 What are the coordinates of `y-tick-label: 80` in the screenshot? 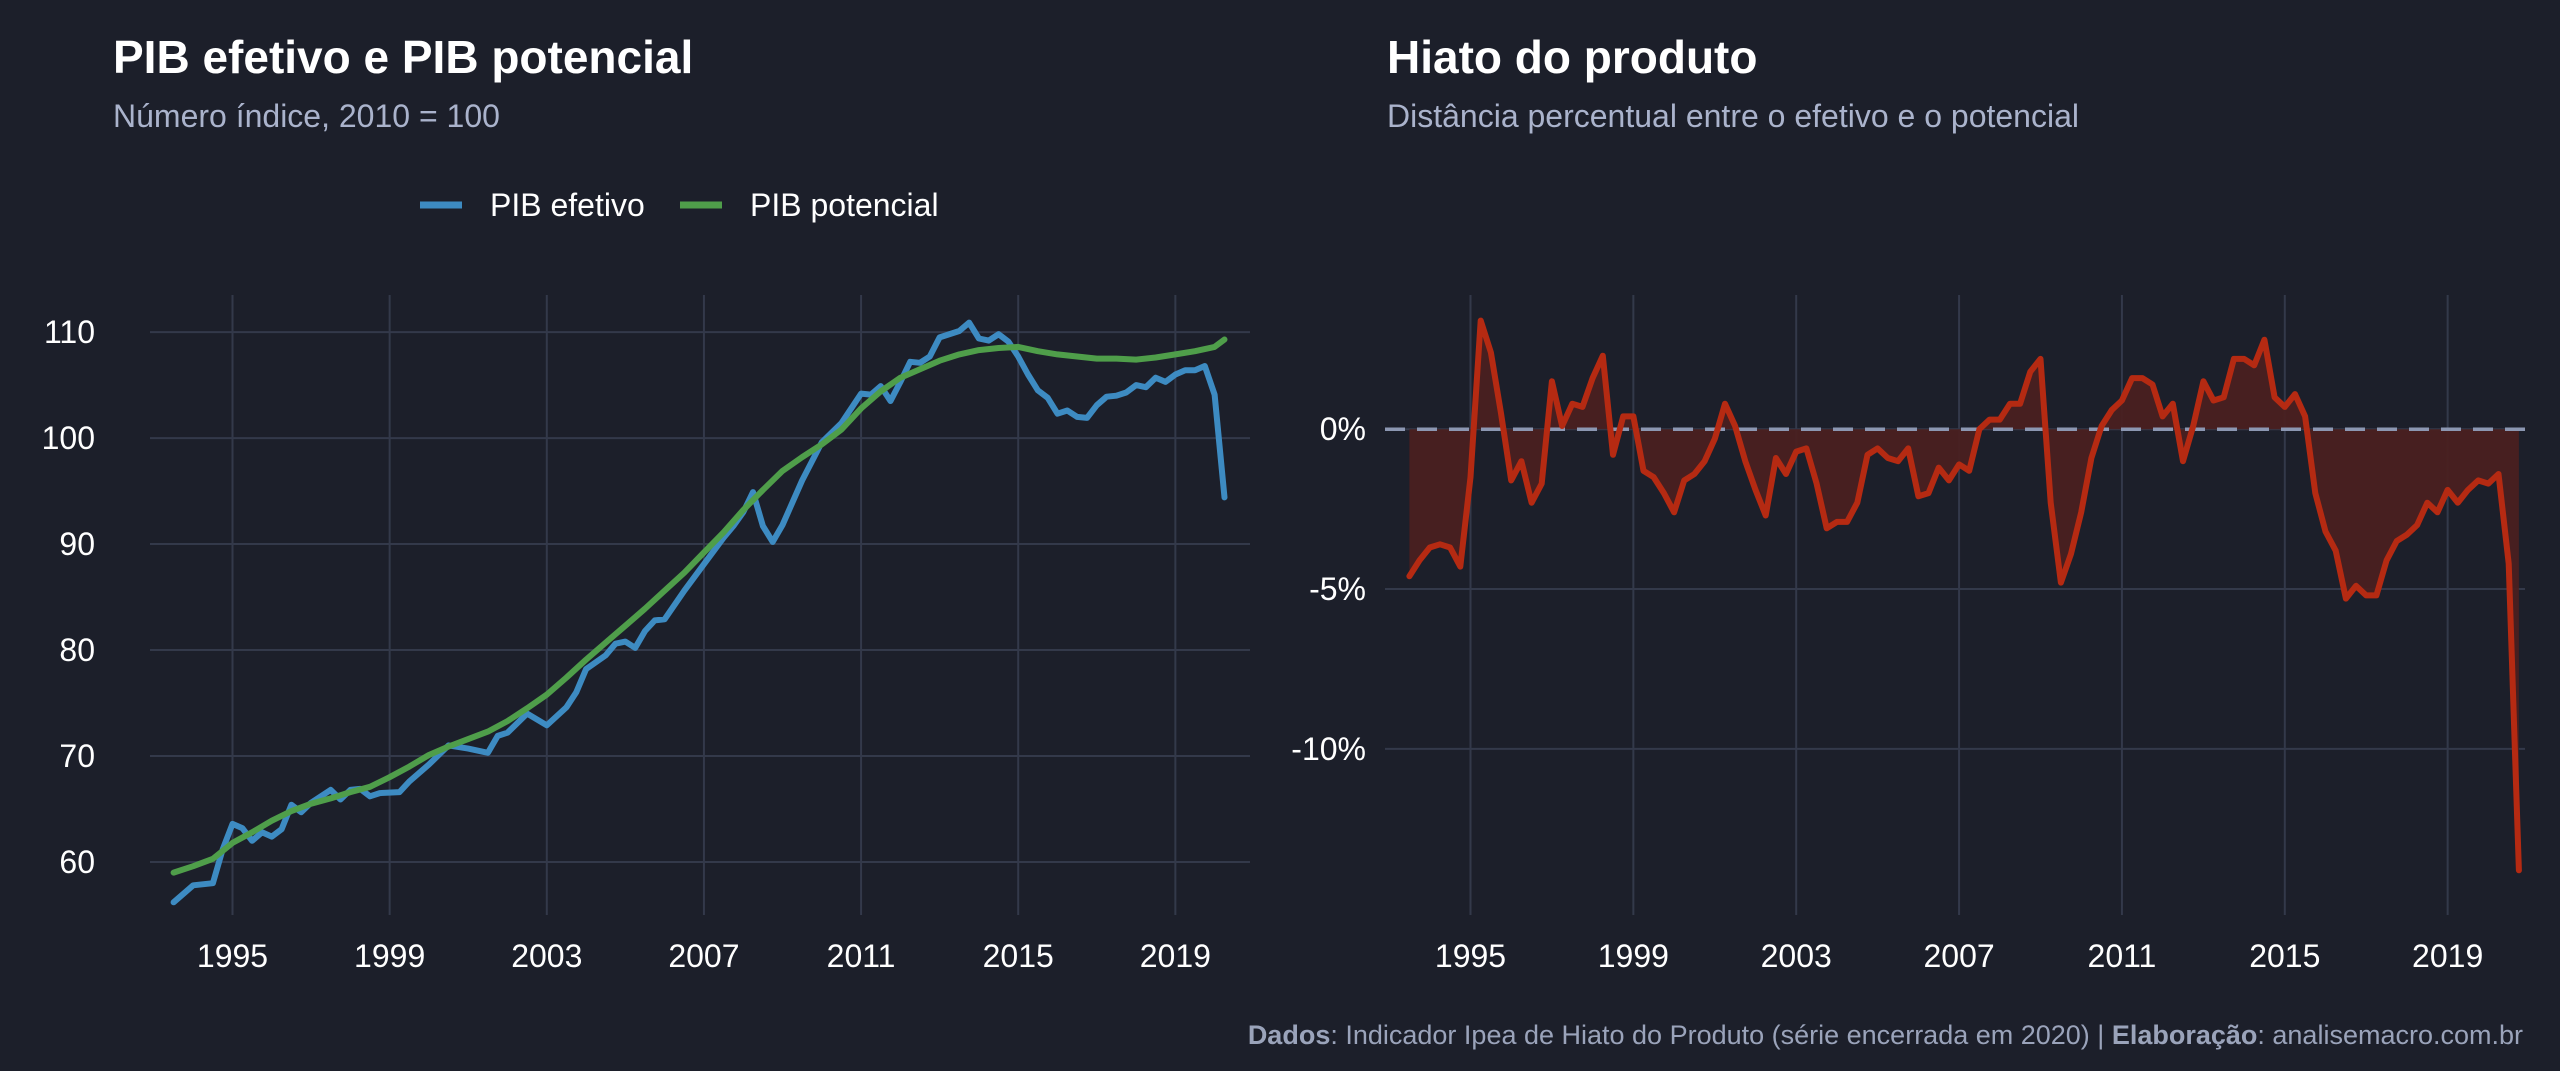 It's located at (77, 650).